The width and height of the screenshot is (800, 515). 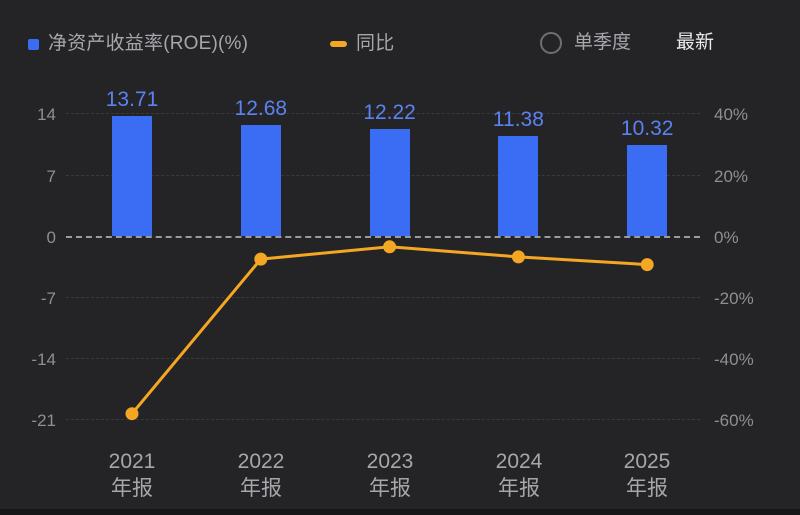 I want to click on bar-value-2025: 10.32, so click(x=647, y=129).